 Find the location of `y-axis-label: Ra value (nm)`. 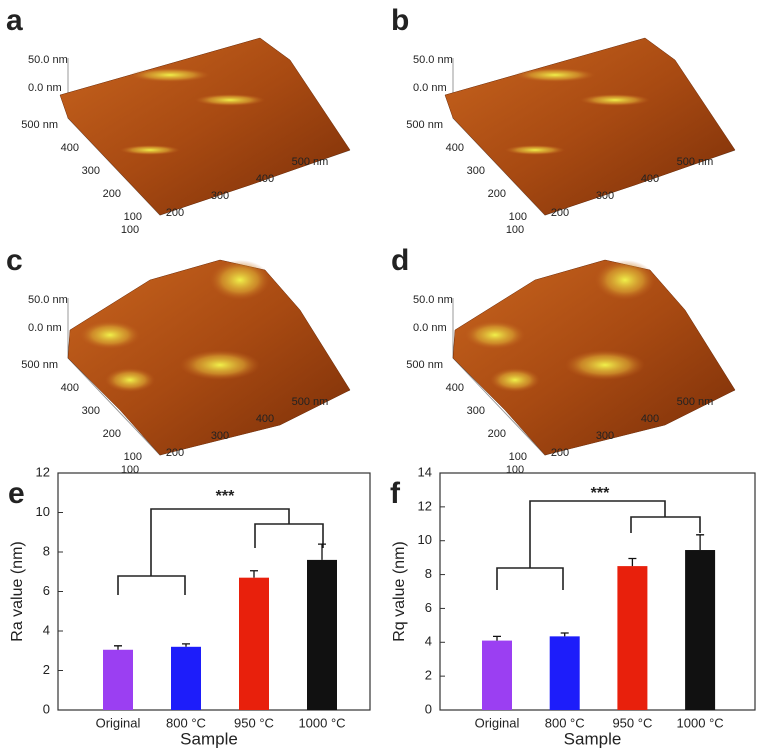

y-axis-label: Ra value (nm) is located at coordinates (17, 591).